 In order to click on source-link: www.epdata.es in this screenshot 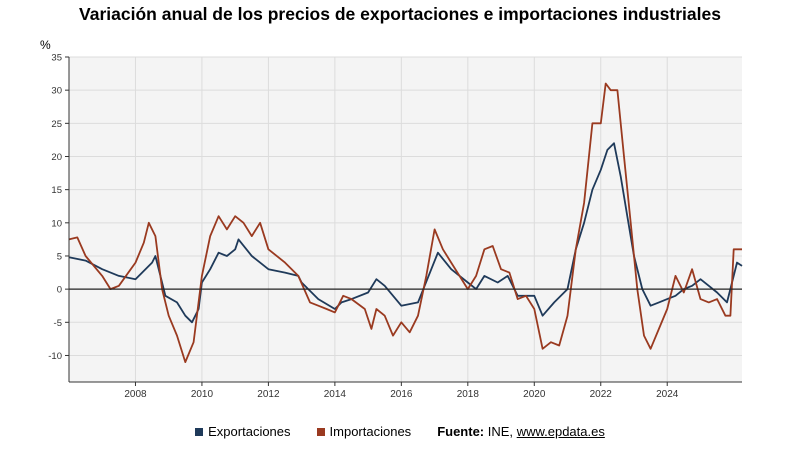, I will do `click(560, 431)`.